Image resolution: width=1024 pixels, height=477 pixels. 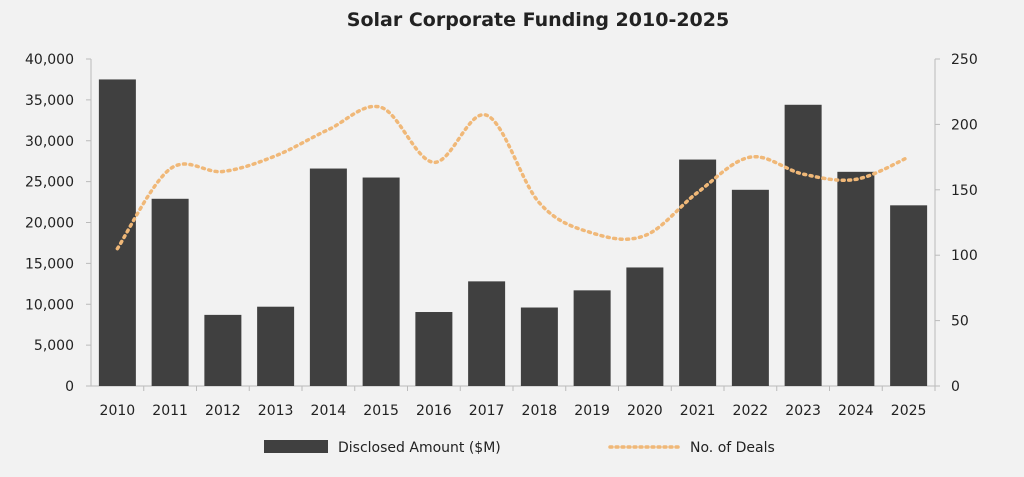 I want to click on bar-2018, so click(x=539, y=346).